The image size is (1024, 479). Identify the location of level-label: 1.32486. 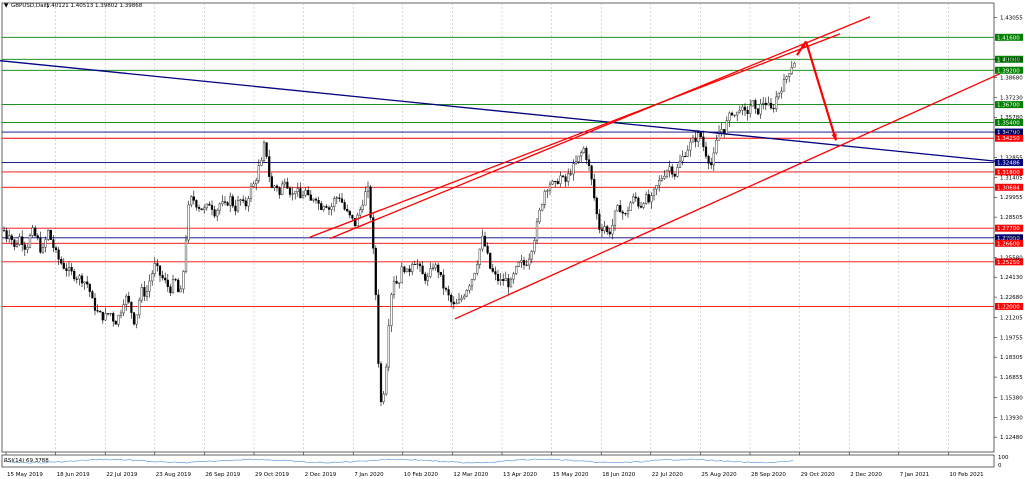
(1008, 164).